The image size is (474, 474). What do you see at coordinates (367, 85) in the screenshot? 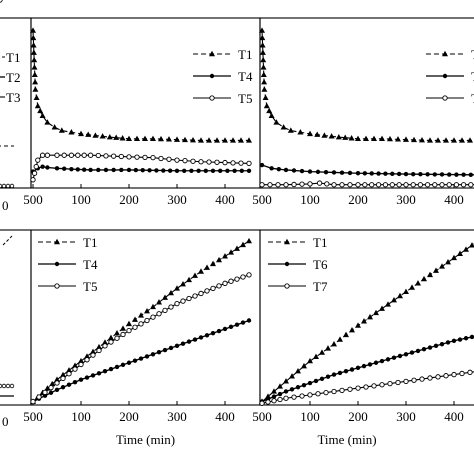
I see `series-line` at bounding box center [367, 85].